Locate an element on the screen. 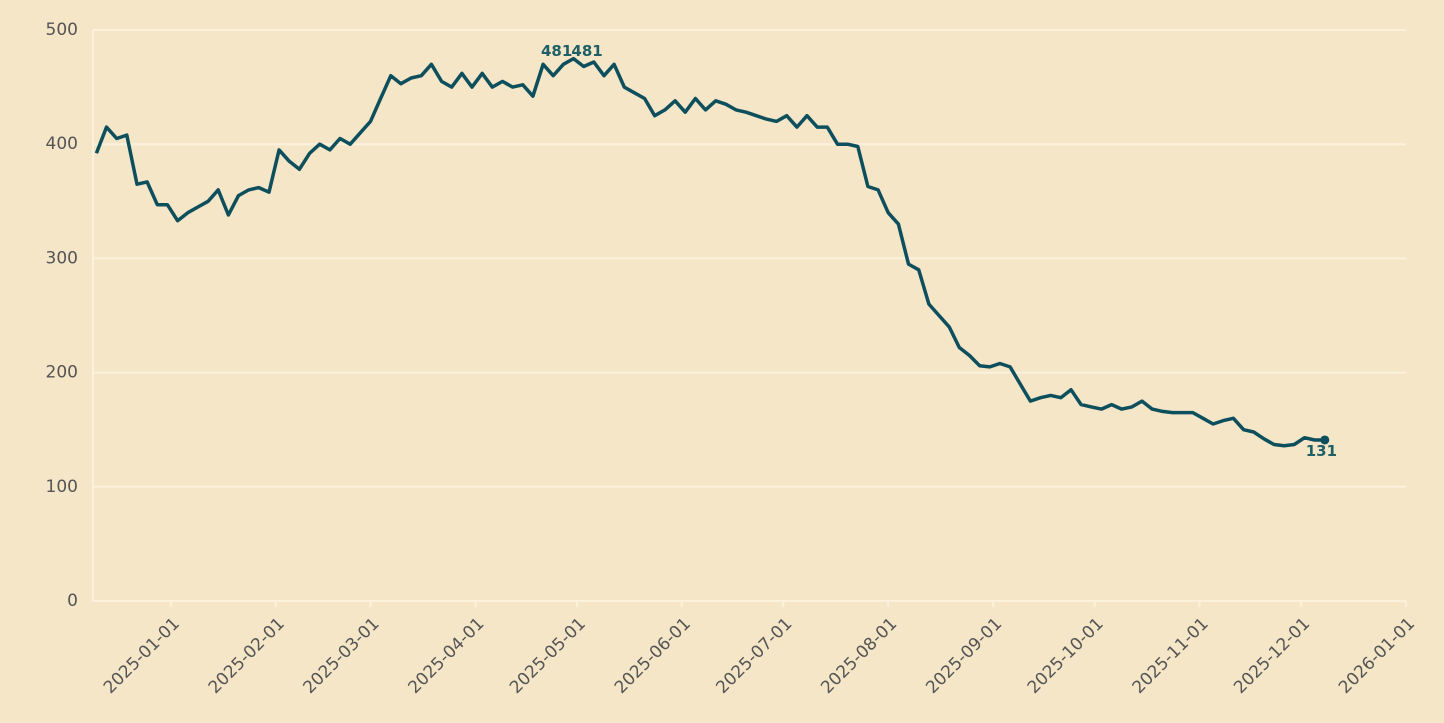 Image resolution: width=1444 pixels, height=723 pixels. y-tick-label: 300 is located at coordinates (62, 258).